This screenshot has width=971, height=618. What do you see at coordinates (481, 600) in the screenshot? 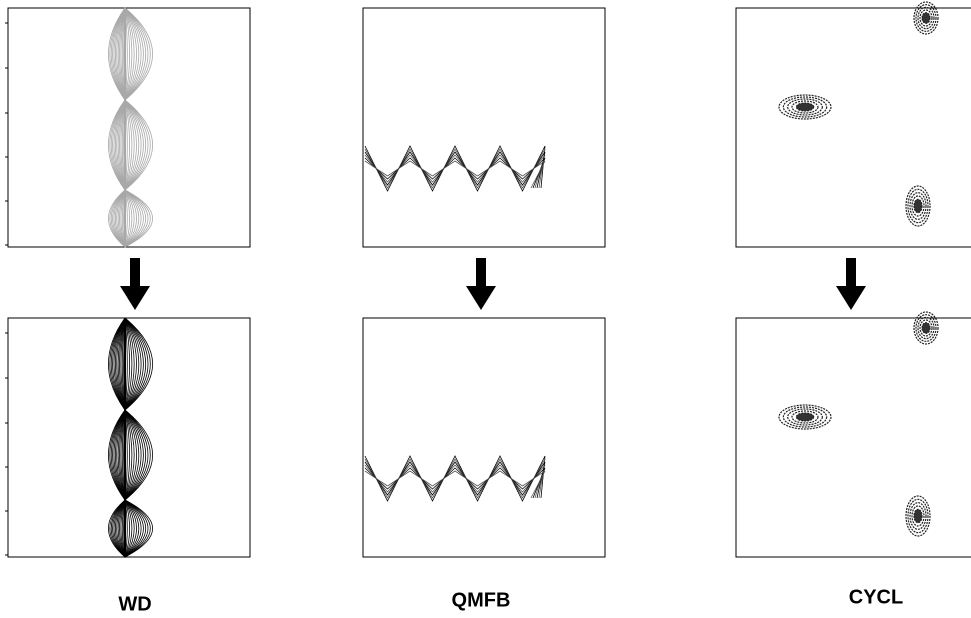
I see `column-label: QMFB` at bounding box center [481, 600].